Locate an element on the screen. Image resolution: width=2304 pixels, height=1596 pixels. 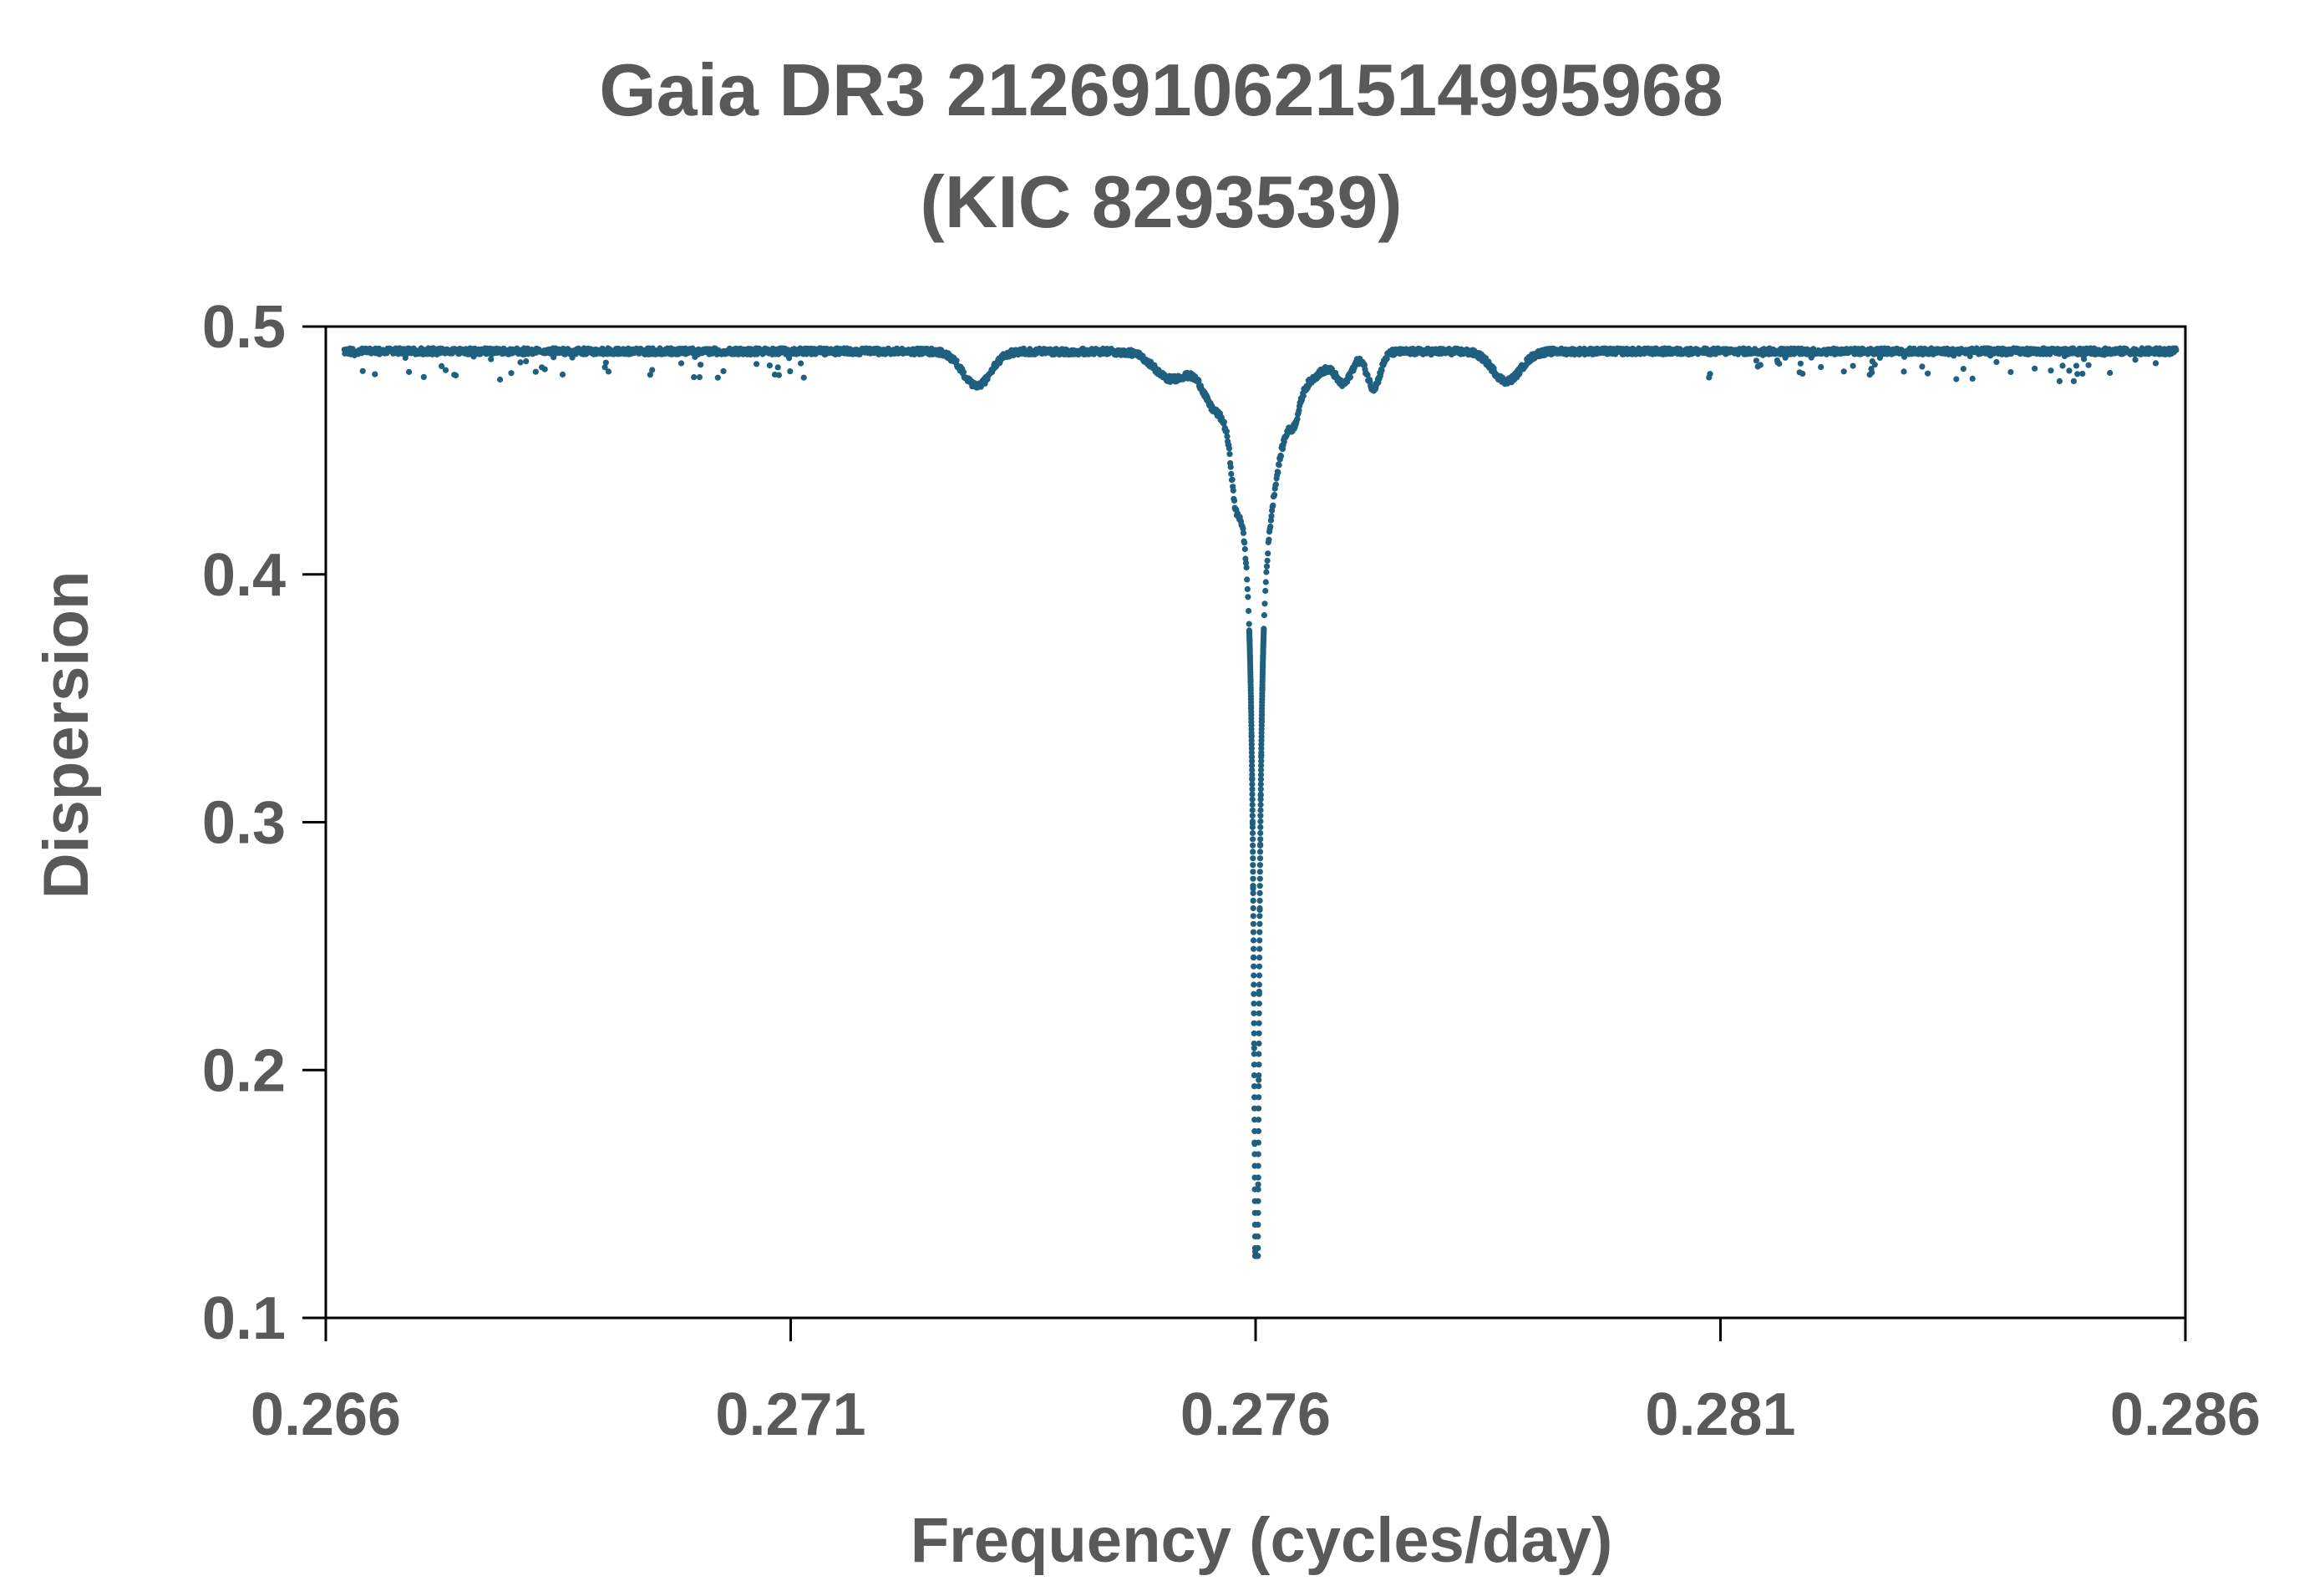
x-tick-labels: 0.266 0.271 0.276 0.281 0.286 is located at coordinates (1256, 1415).